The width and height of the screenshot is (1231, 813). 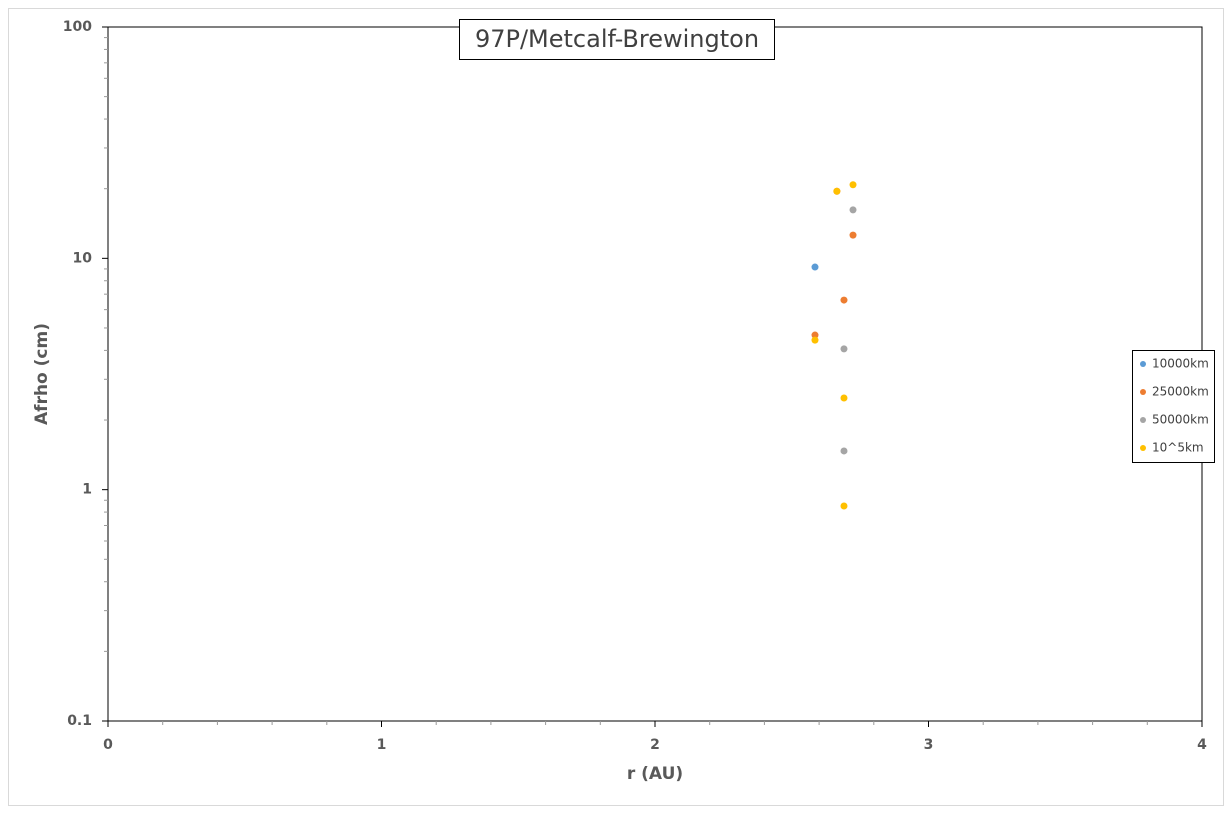 What do you see at coordinates (382, 745) in the screenshot?
I see `x-tick-label: 1` at bounding box center [382, 745].